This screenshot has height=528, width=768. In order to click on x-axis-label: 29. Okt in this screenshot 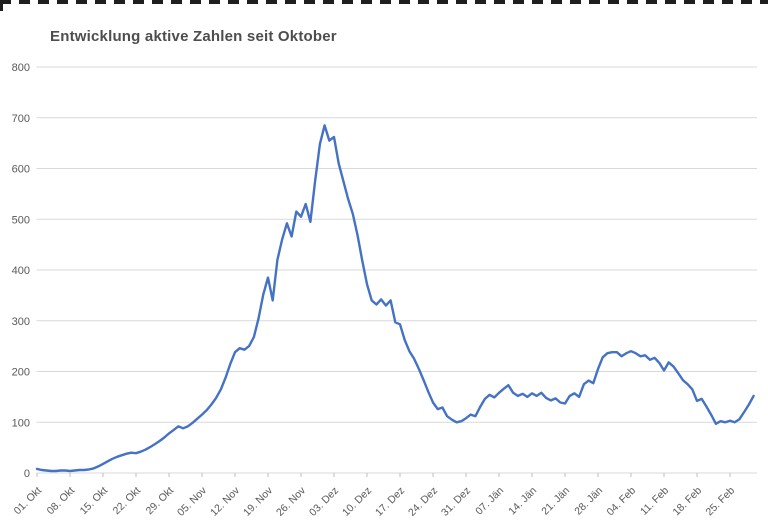, I will do `click(160, 501)`.